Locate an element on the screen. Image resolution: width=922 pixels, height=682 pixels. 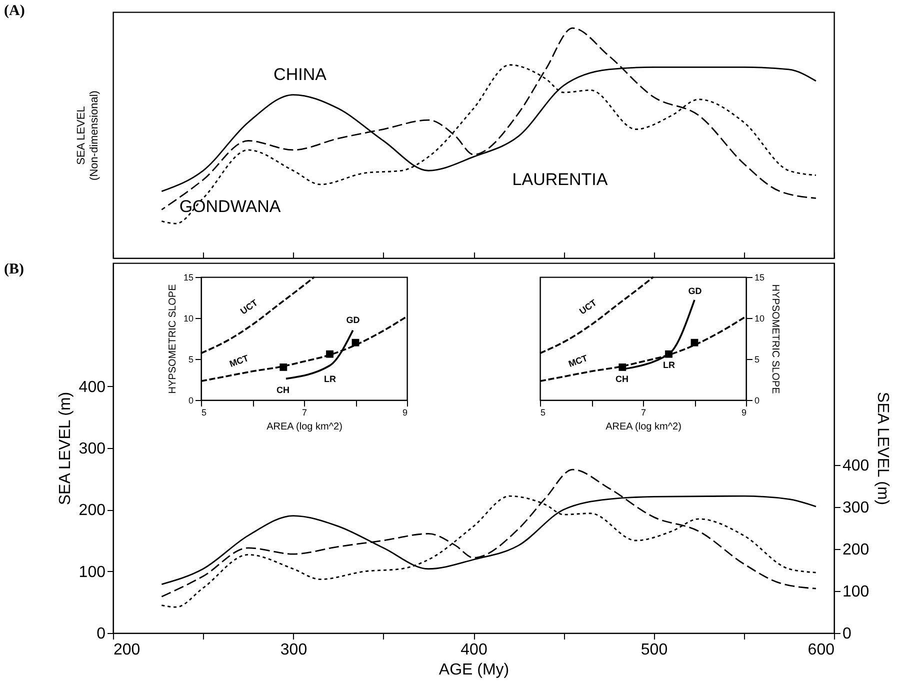
x-tick-label: 500 is located at coordinates (654, 650).